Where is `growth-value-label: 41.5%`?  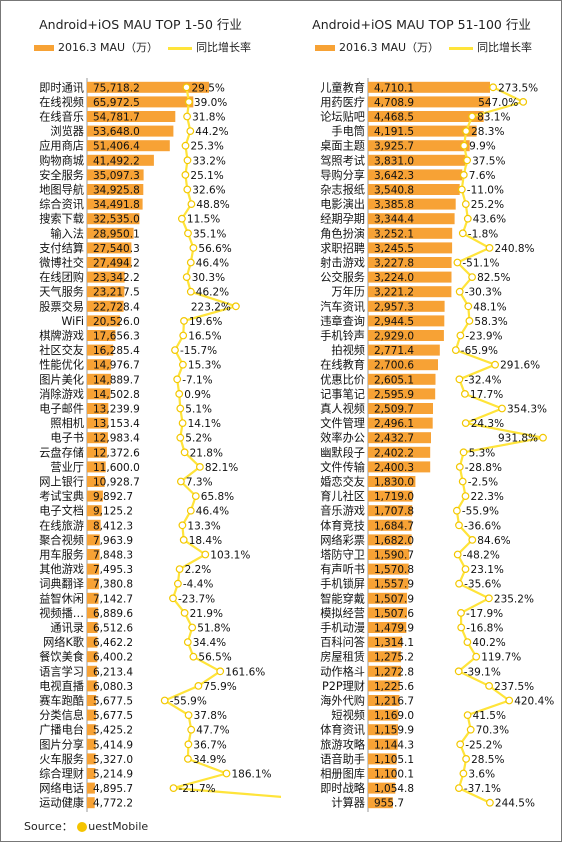 growth-value-label: 41.5% is located at coordinates (489, 716).